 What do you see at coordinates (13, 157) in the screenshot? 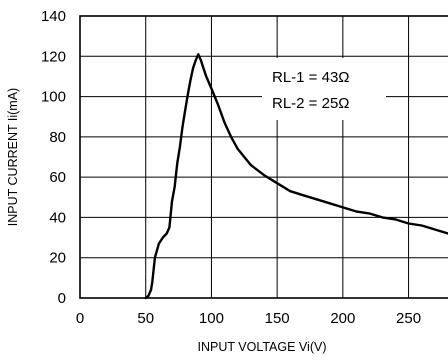
I see `y-axis-label: INPUT CURRENT Ii(mA)` at bounding box center [13, 157].